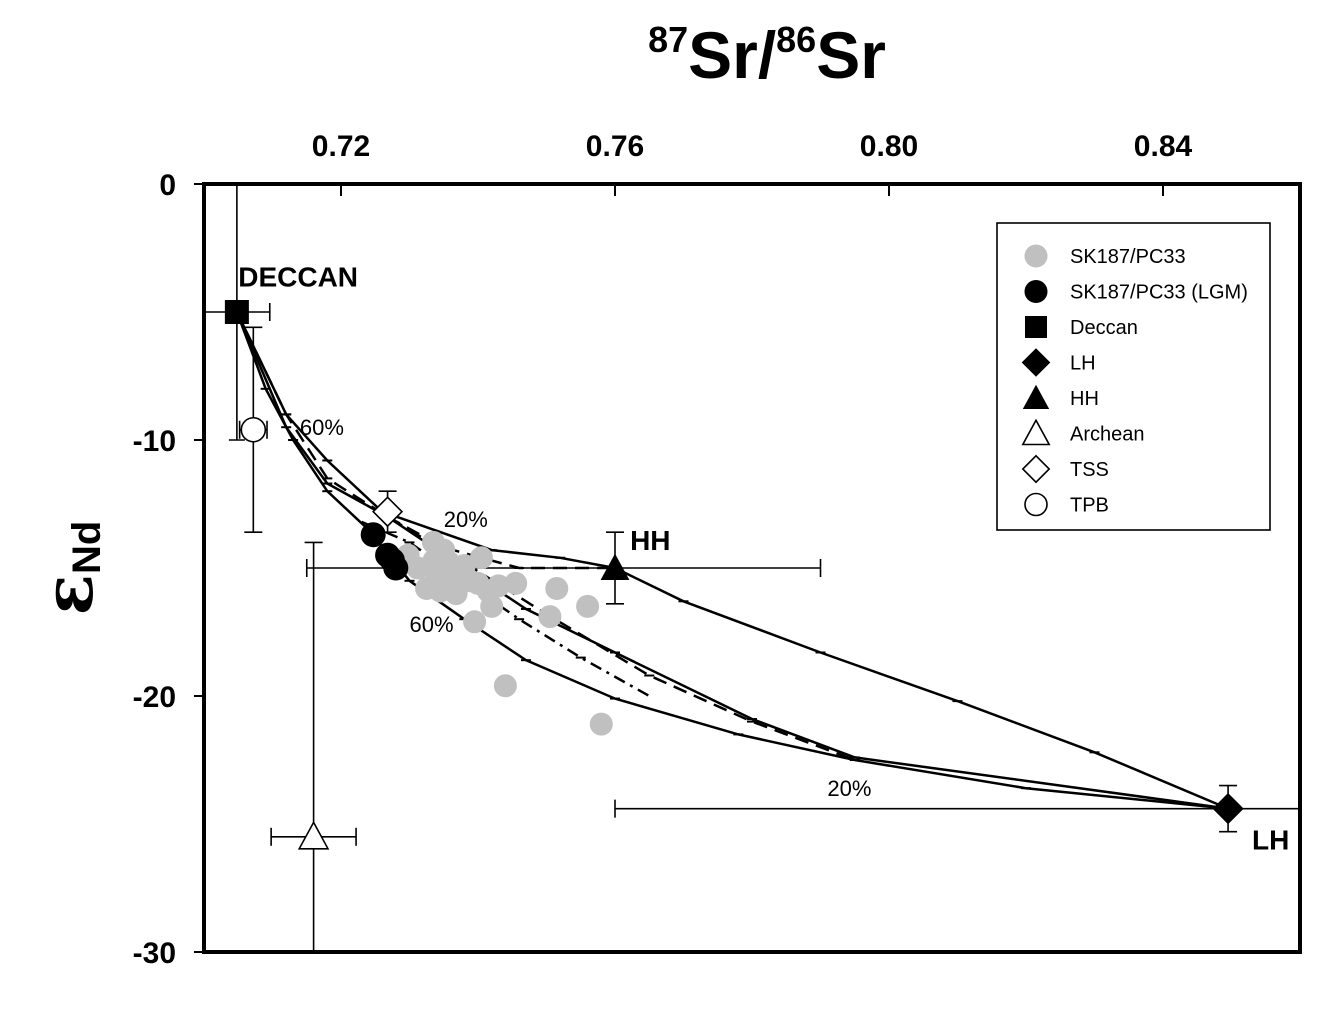  I want to click on legend-label-tss: TSS, so click(1089, 470).